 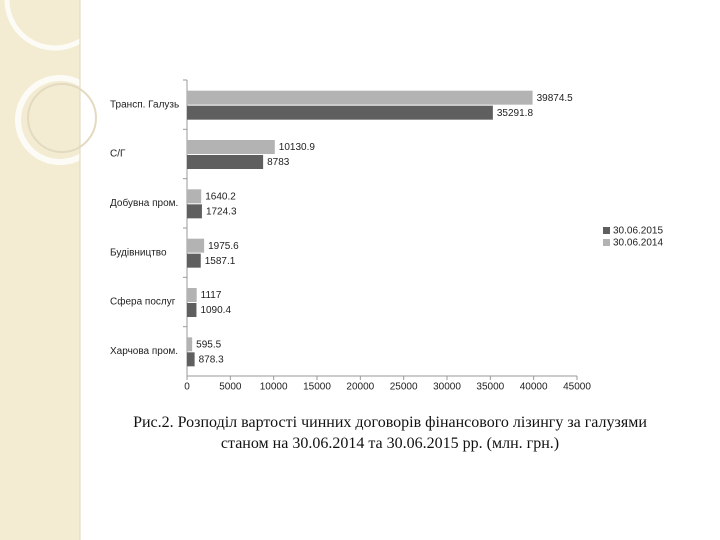 I want to click on legend-label: 30.06.2015, so click(x=638, y=231).